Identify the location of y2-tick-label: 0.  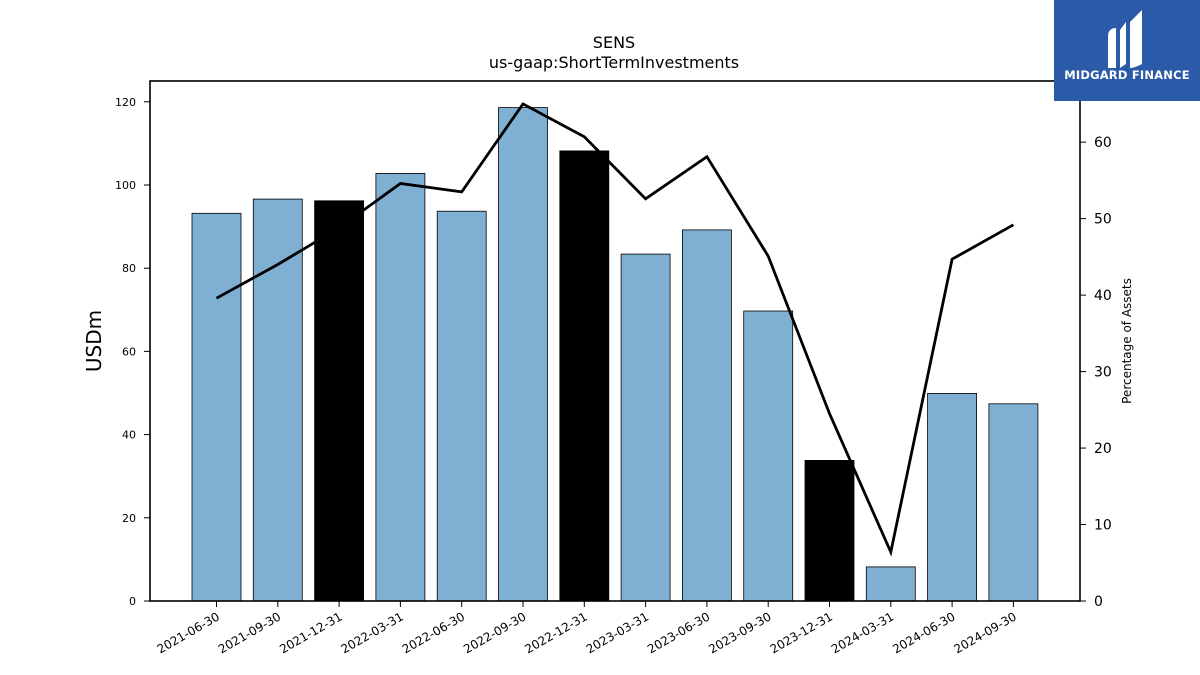
(1098, 602).